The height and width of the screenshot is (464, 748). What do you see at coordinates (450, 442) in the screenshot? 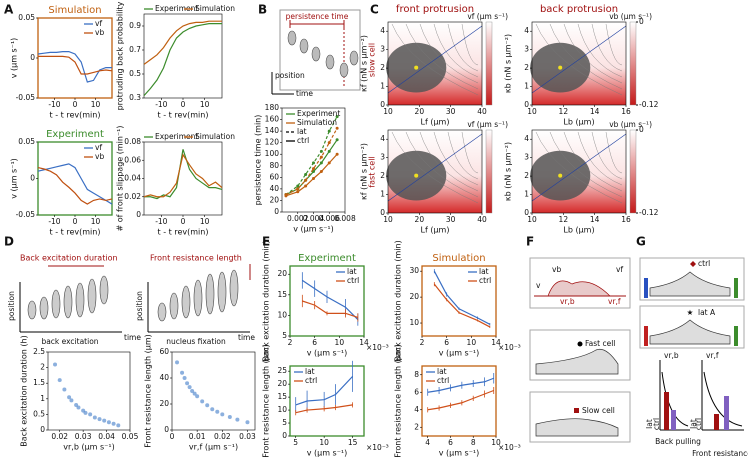
I see `x-tick-label: 6` at bounding box center [450, 442].